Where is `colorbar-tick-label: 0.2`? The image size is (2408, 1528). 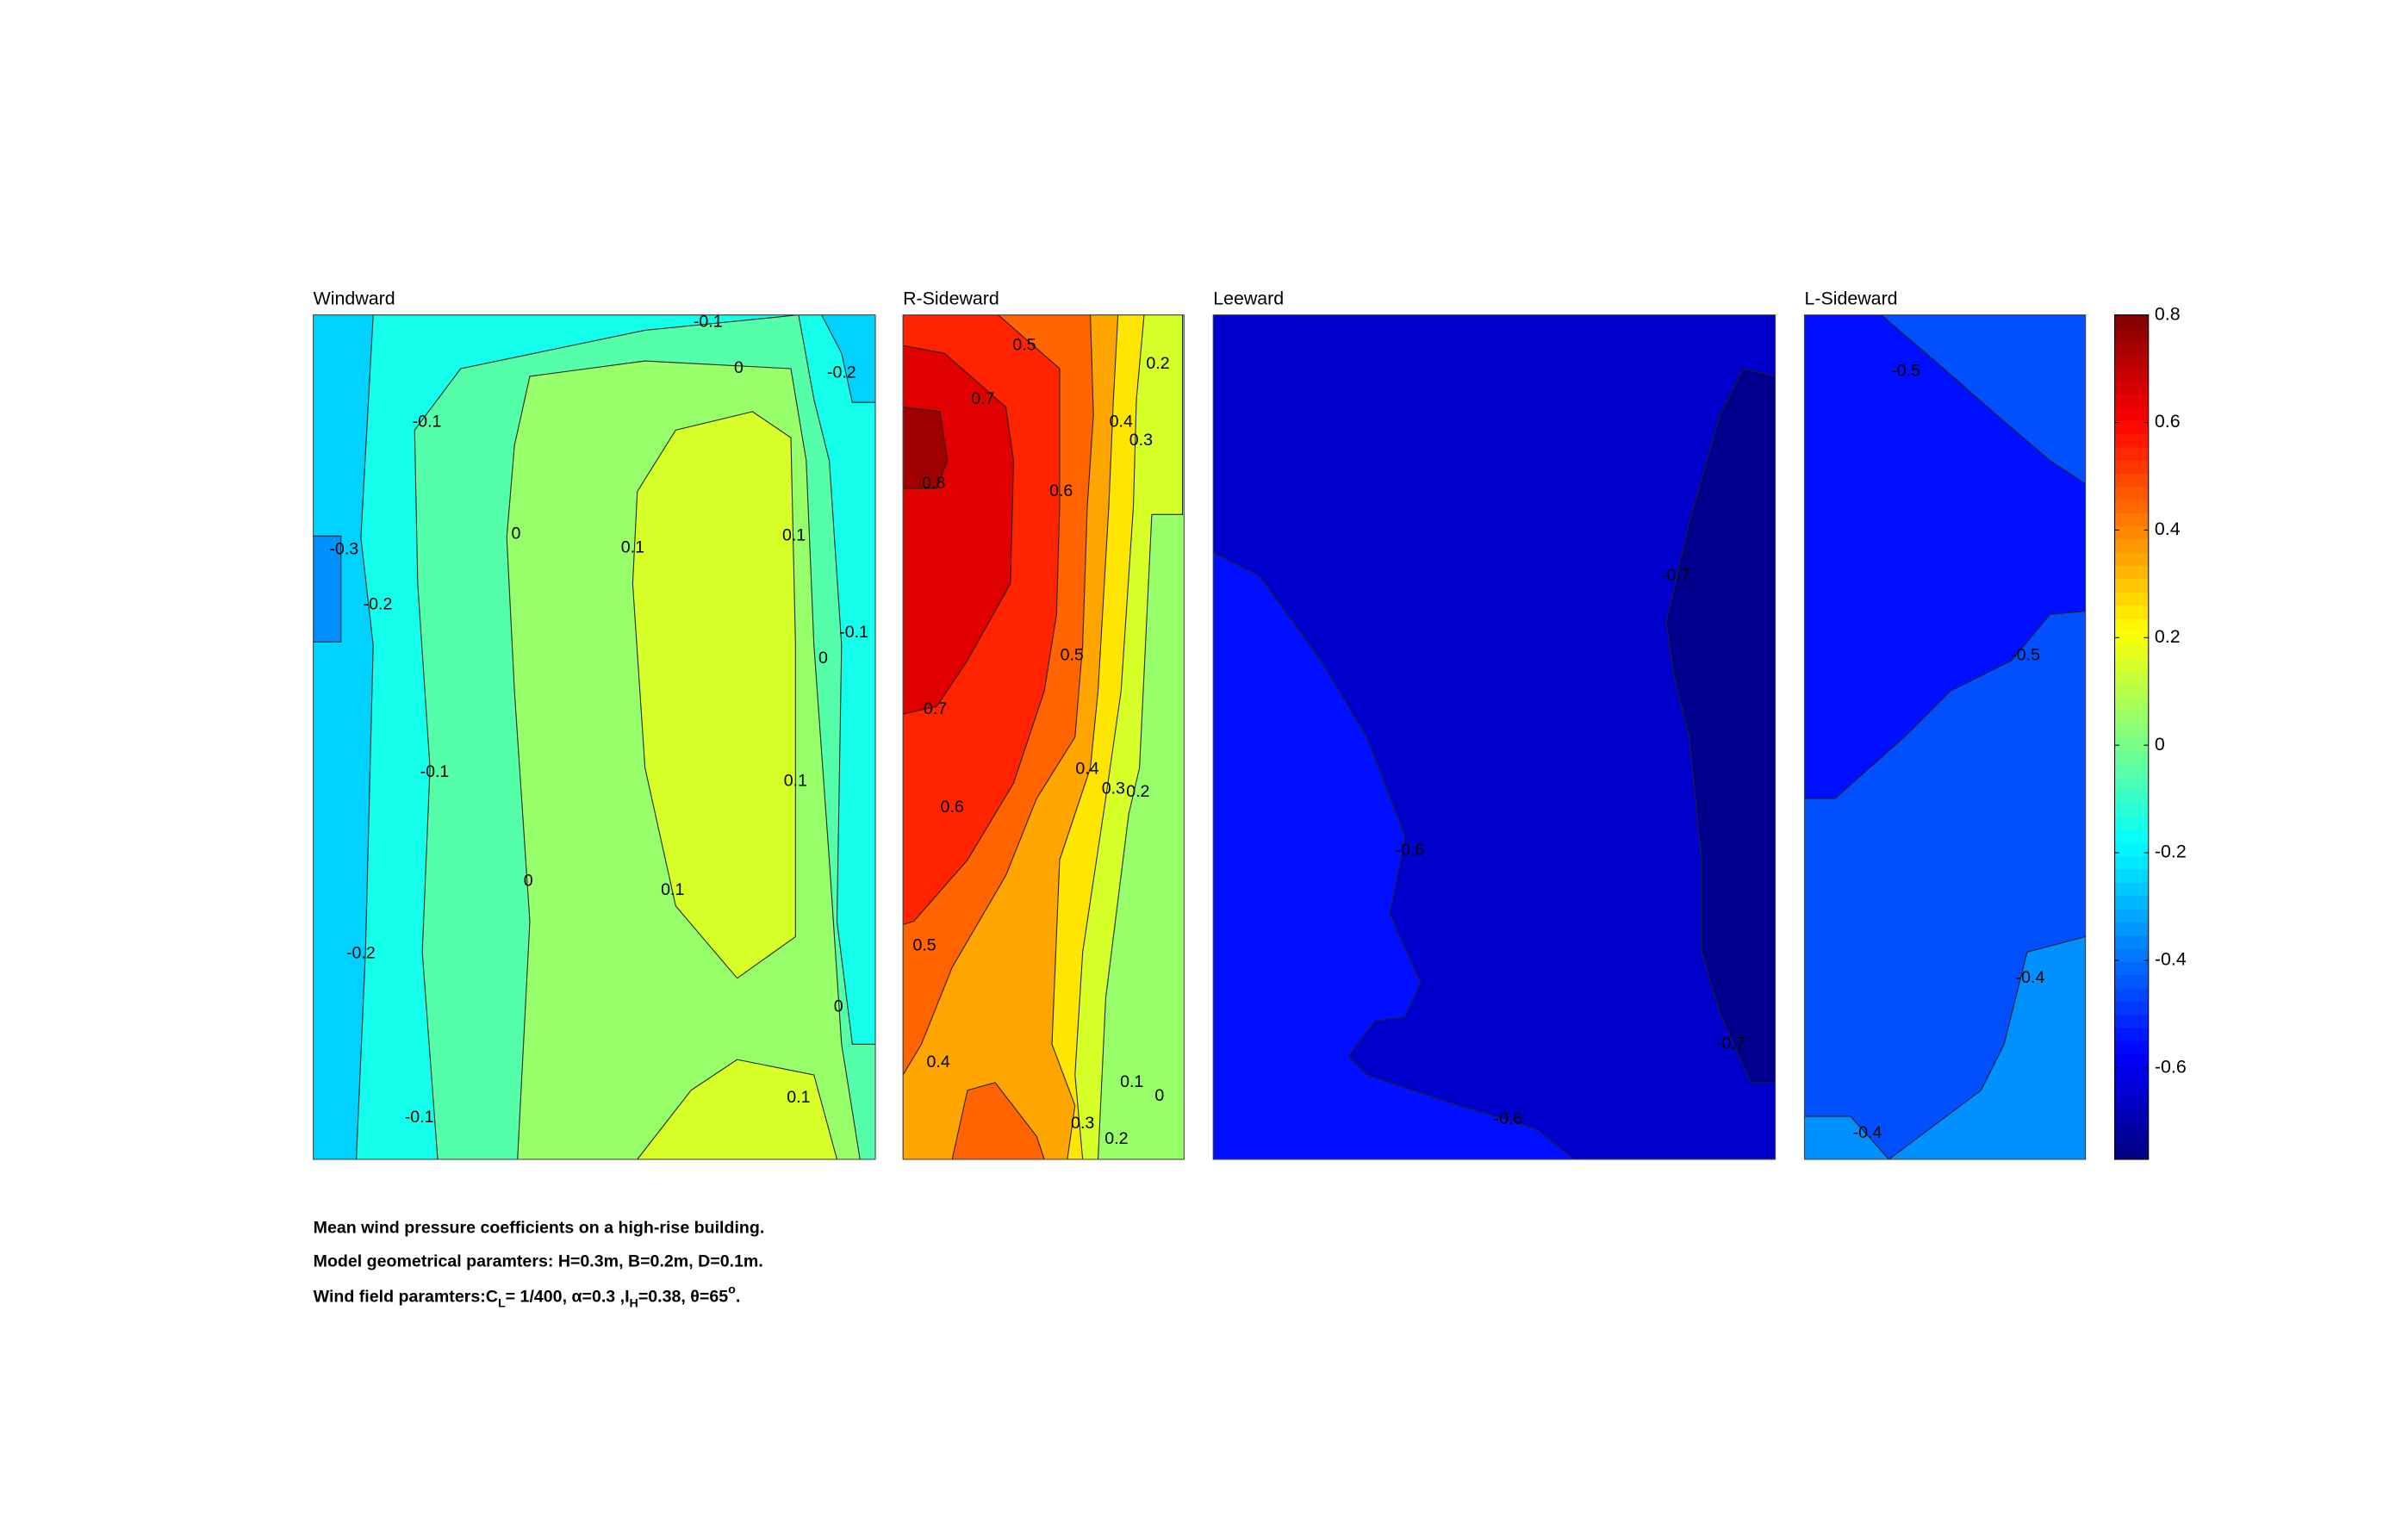 colorbar-tick-label: 0.2 is located at coordinates (2168, 636).